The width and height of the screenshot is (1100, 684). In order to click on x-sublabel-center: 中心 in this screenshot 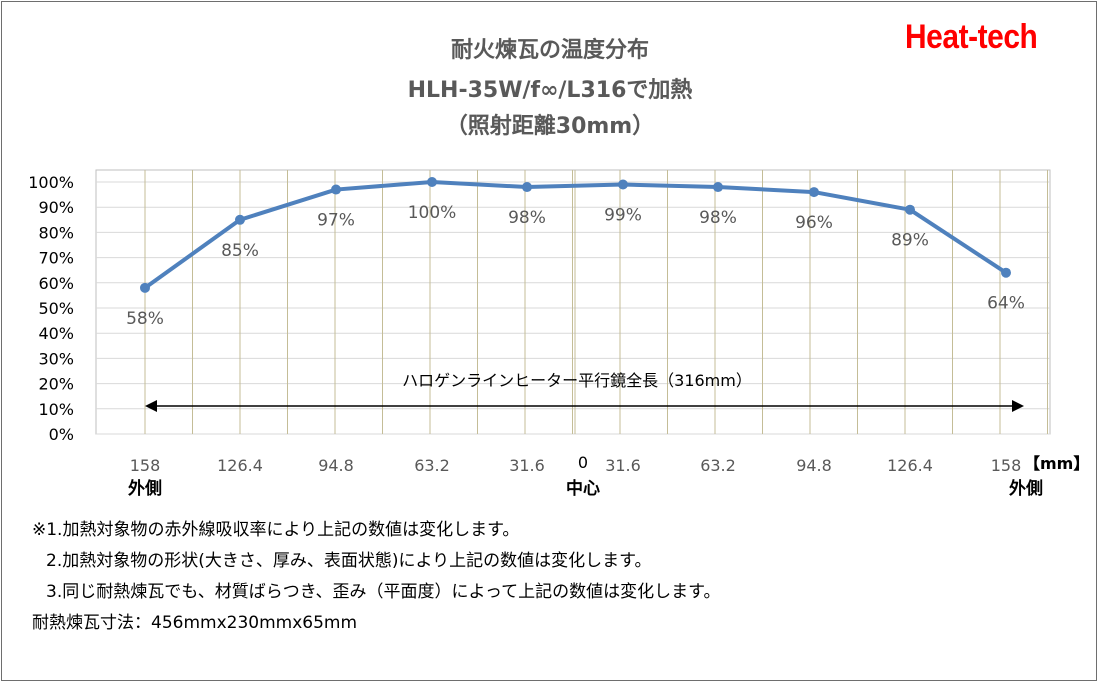, I will do `click(583, 488)`.